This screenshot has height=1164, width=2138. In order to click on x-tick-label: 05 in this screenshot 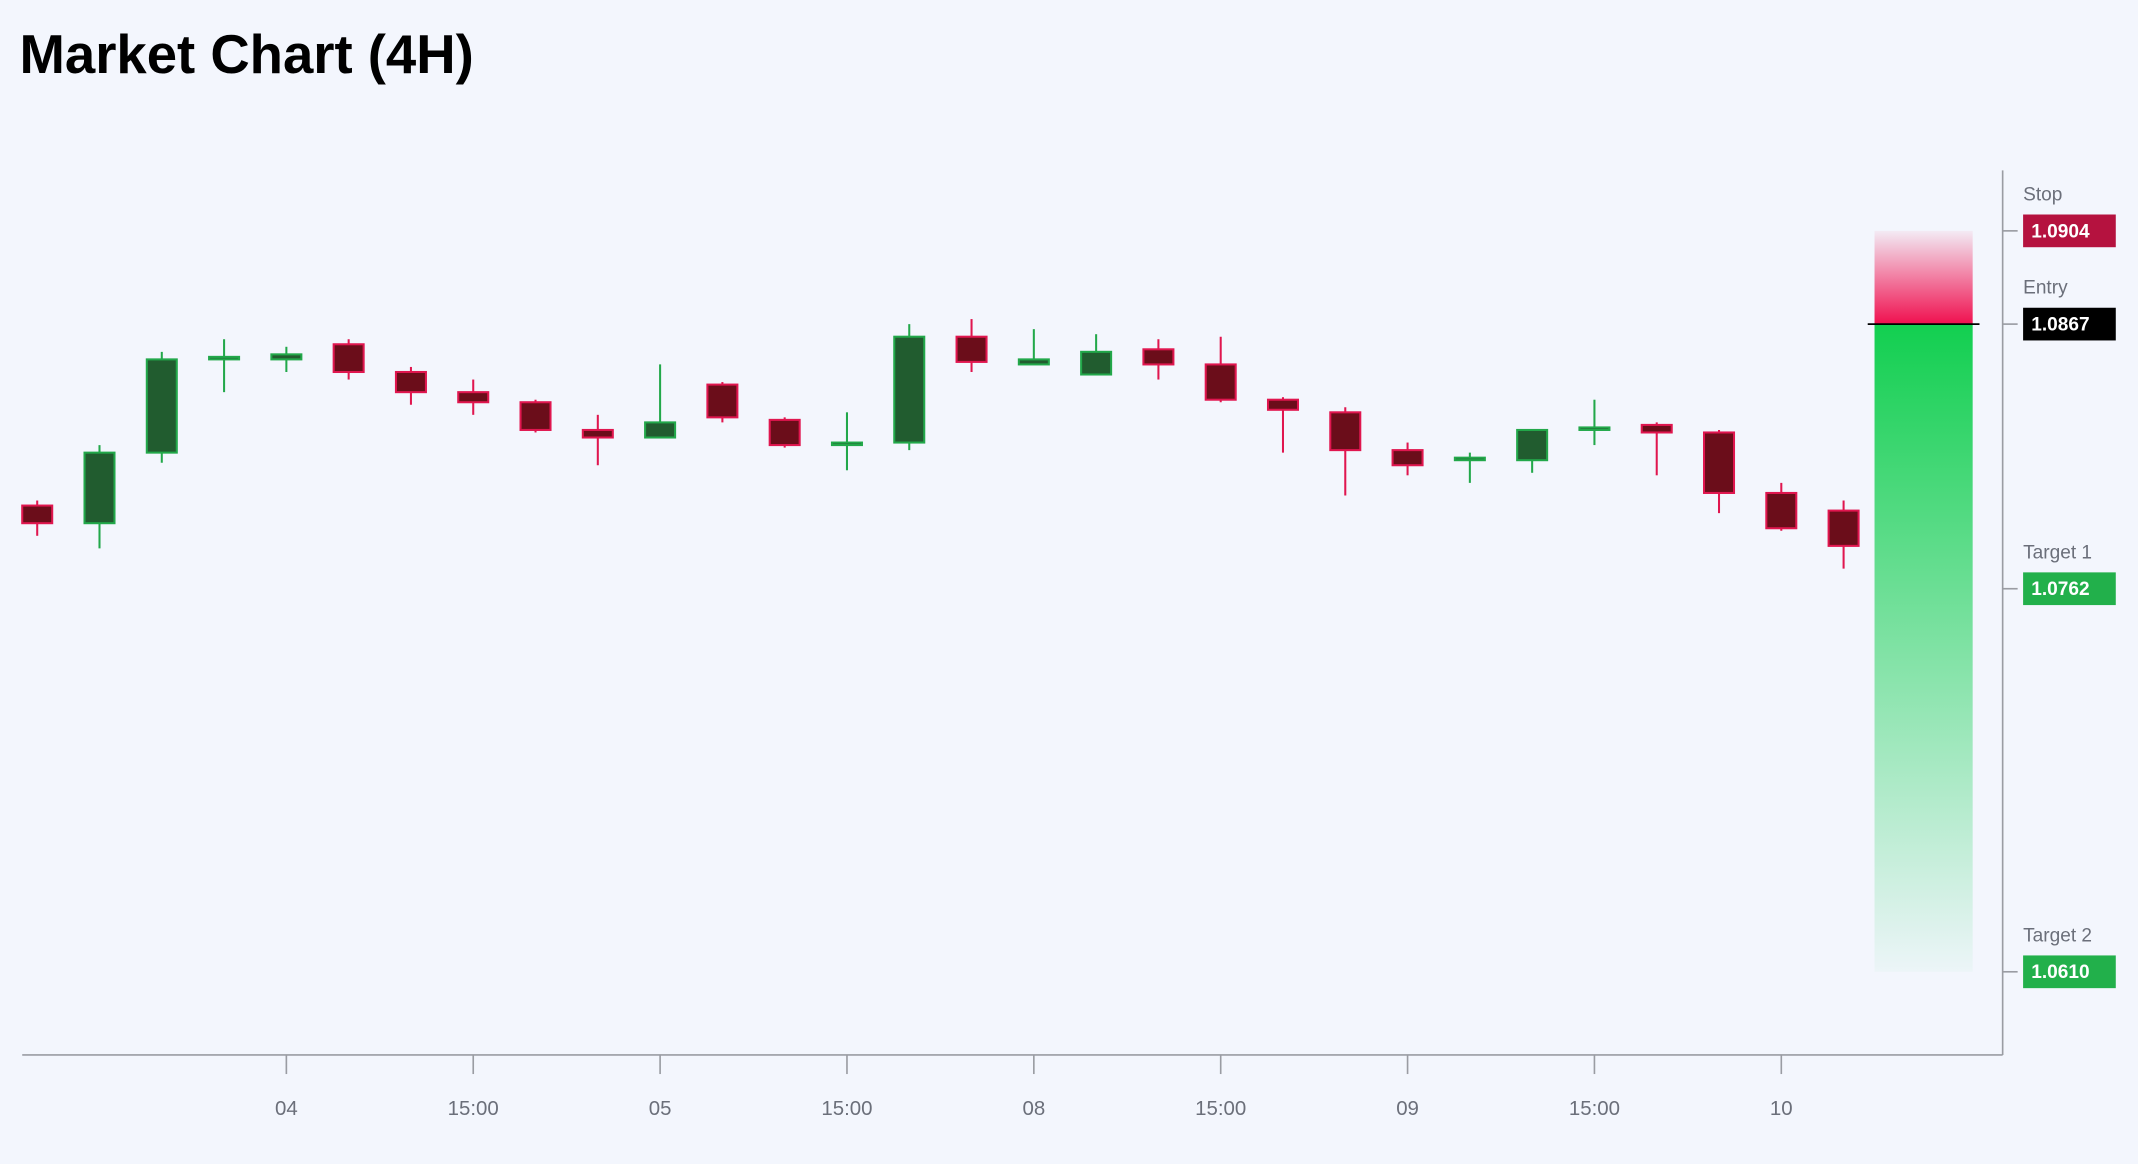, I will do `click(660, 1108)`.